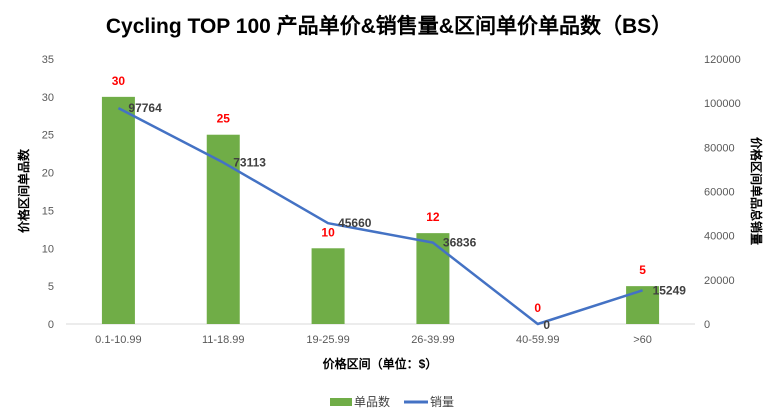 The width and height of the screenshot is (779, 420). What do you see at coordinates (341, 402) in the screenshot?
I see `legend-bar-swatch` at bounding box center [341, 402].